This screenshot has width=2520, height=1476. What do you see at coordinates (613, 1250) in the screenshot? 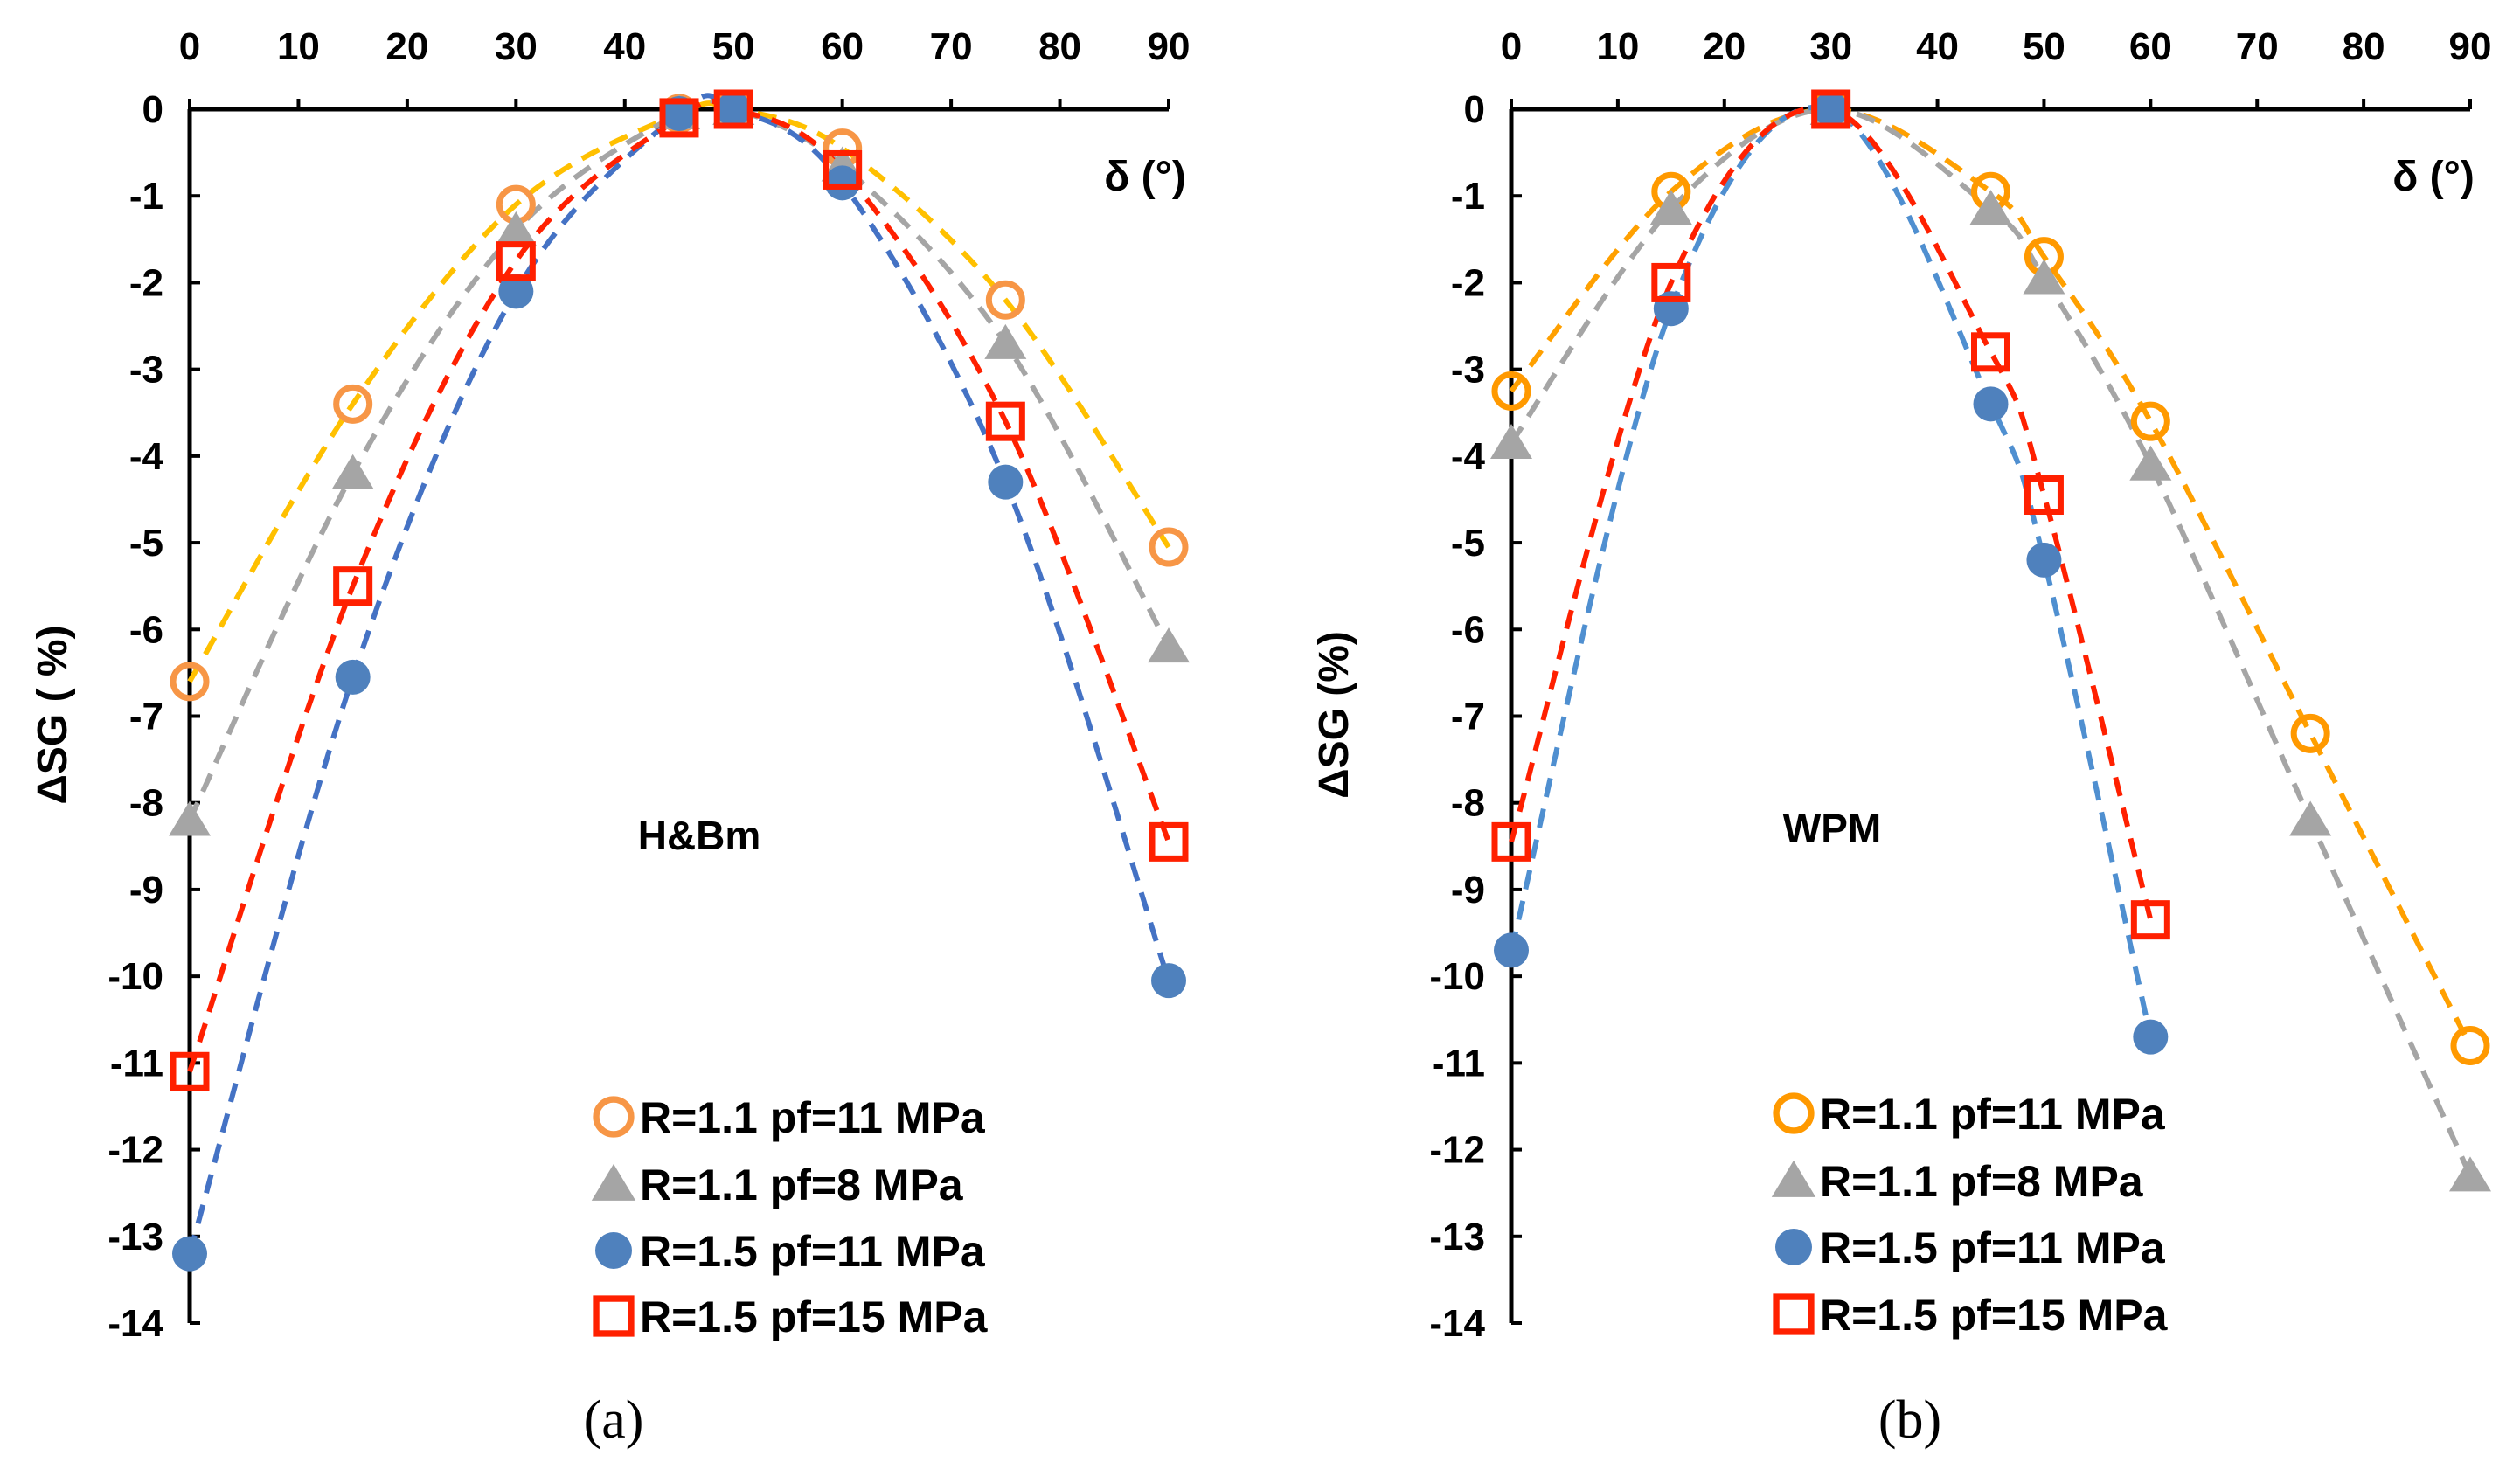
I see `legend-marker-filled-circle` at bounding box center [613, 1250].